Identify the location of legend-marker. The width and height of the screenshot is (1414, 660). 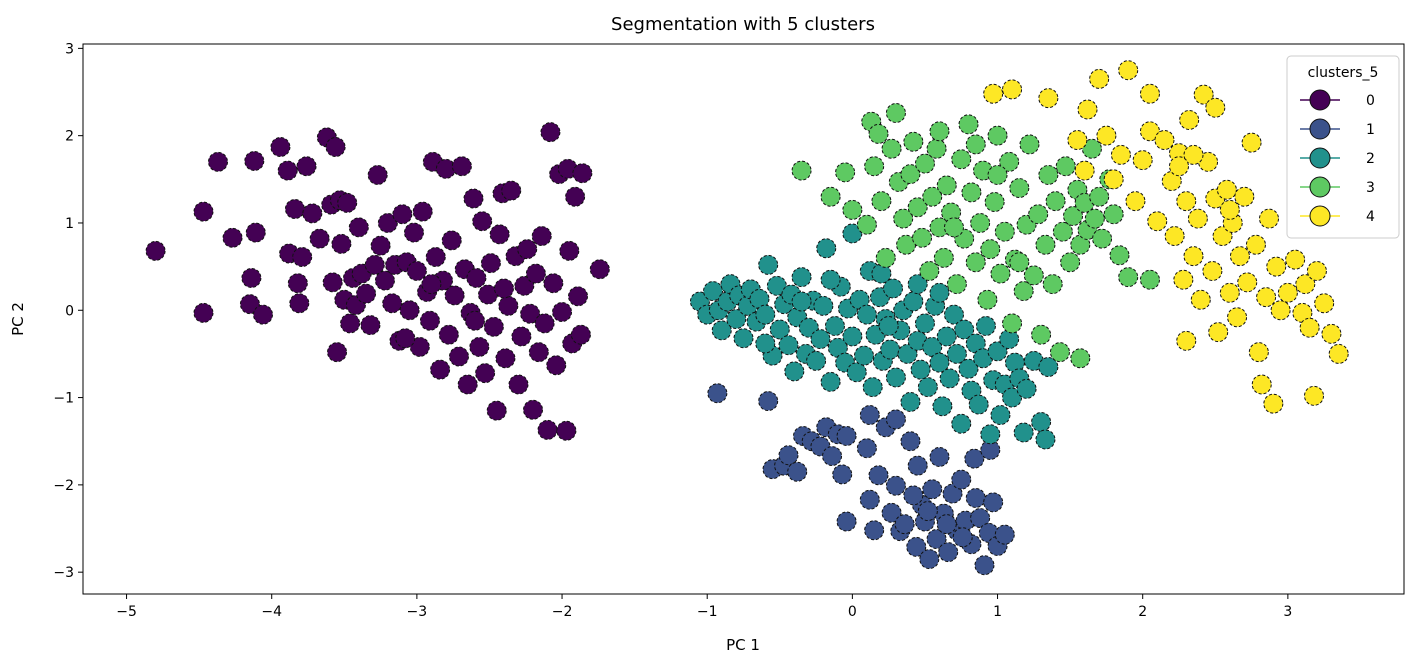
(1320, 100).